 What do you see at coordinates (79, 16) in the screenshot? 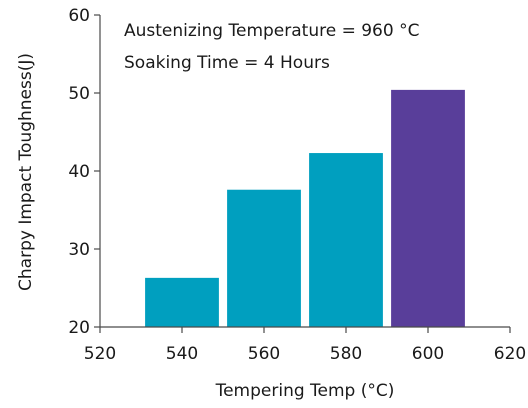
I see `y-tick-label: 60` at bounding box center [79, 16].